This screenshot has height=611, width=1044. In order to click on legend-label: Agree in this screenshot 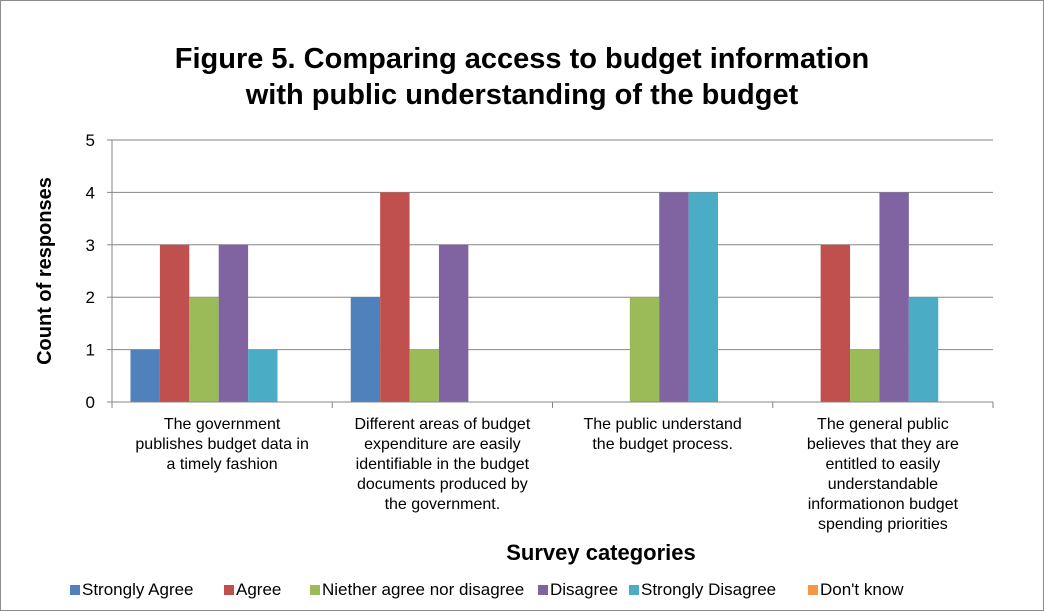, I will do `click(258, 589)`.